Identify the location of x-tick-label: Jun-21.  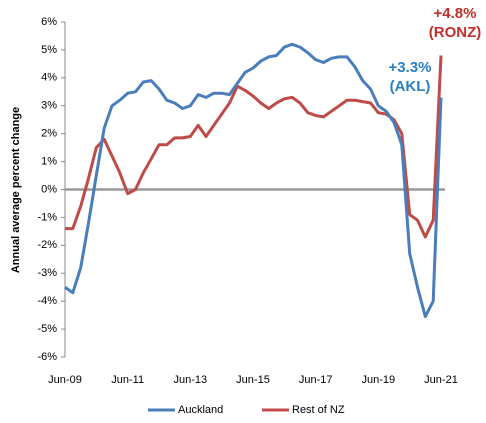
(441, 380).